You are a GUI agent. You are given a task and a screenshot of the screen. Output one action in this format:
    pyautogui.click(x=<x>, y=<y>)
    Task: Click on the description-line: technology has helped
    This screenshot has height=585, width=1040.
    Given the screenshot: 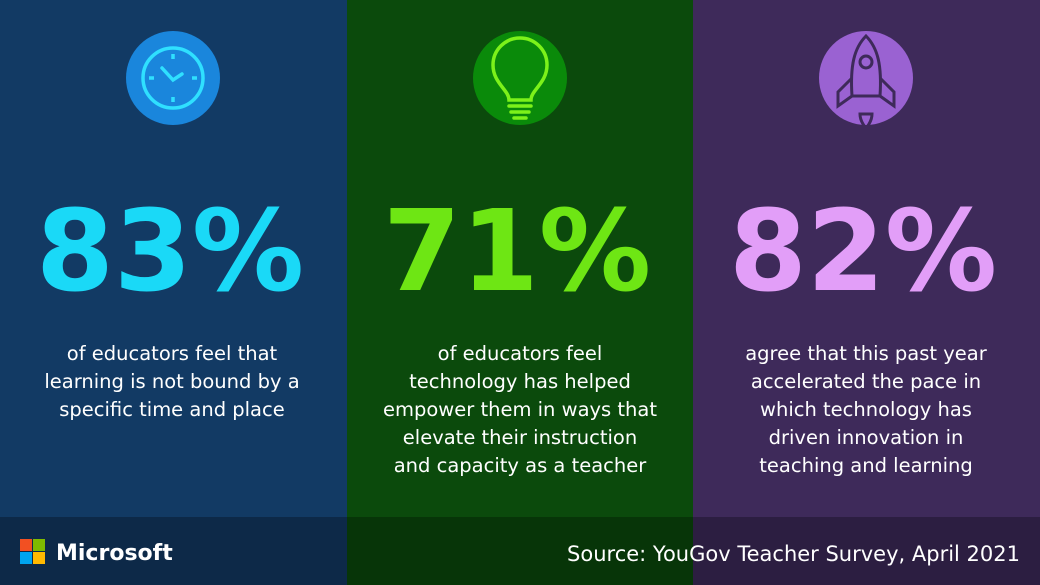 What is the action you would take?
    pyautogui.click(x=520, y=381)
    